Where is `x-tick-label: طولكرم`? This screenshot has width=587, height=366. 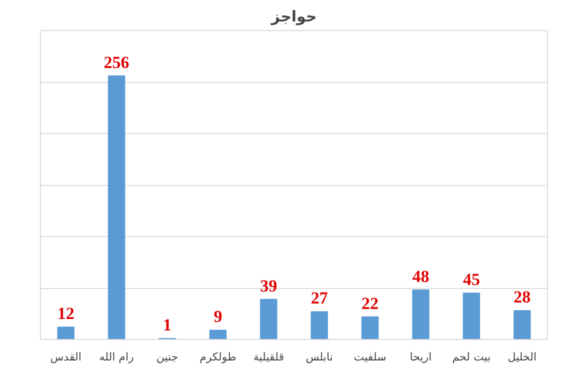
x-tick-label: طولكرم is located at coordinates (218, 357).